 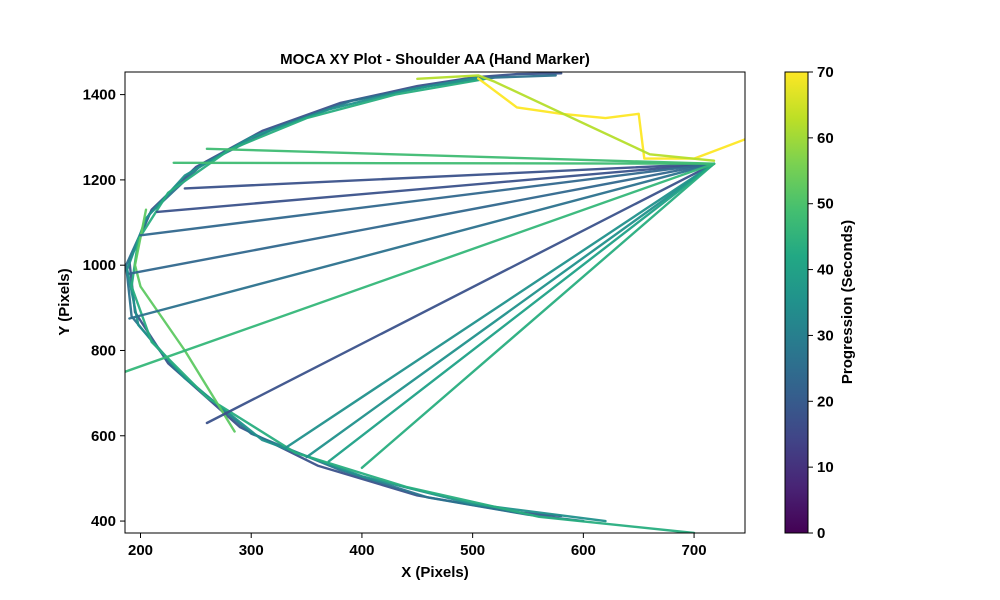 What do you see at coordinates (64, 301) in the screenshot?
I see `y-axis-title: Y (Pixels)` at bounding box center [64, 301].